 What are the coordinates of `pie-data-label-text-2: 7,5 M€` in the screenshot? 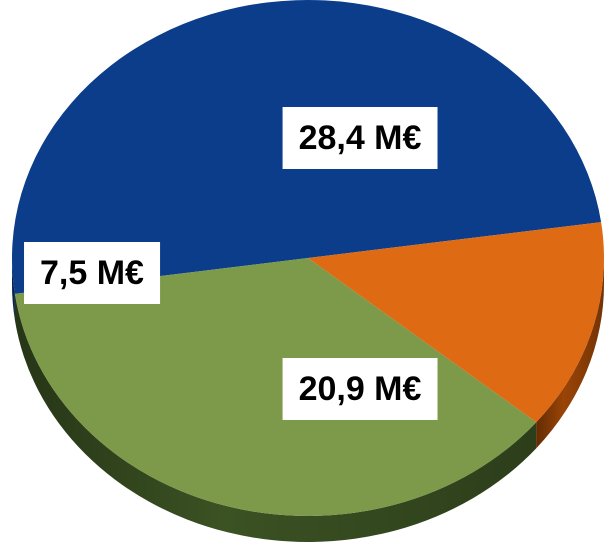 It's located at (92, 273).